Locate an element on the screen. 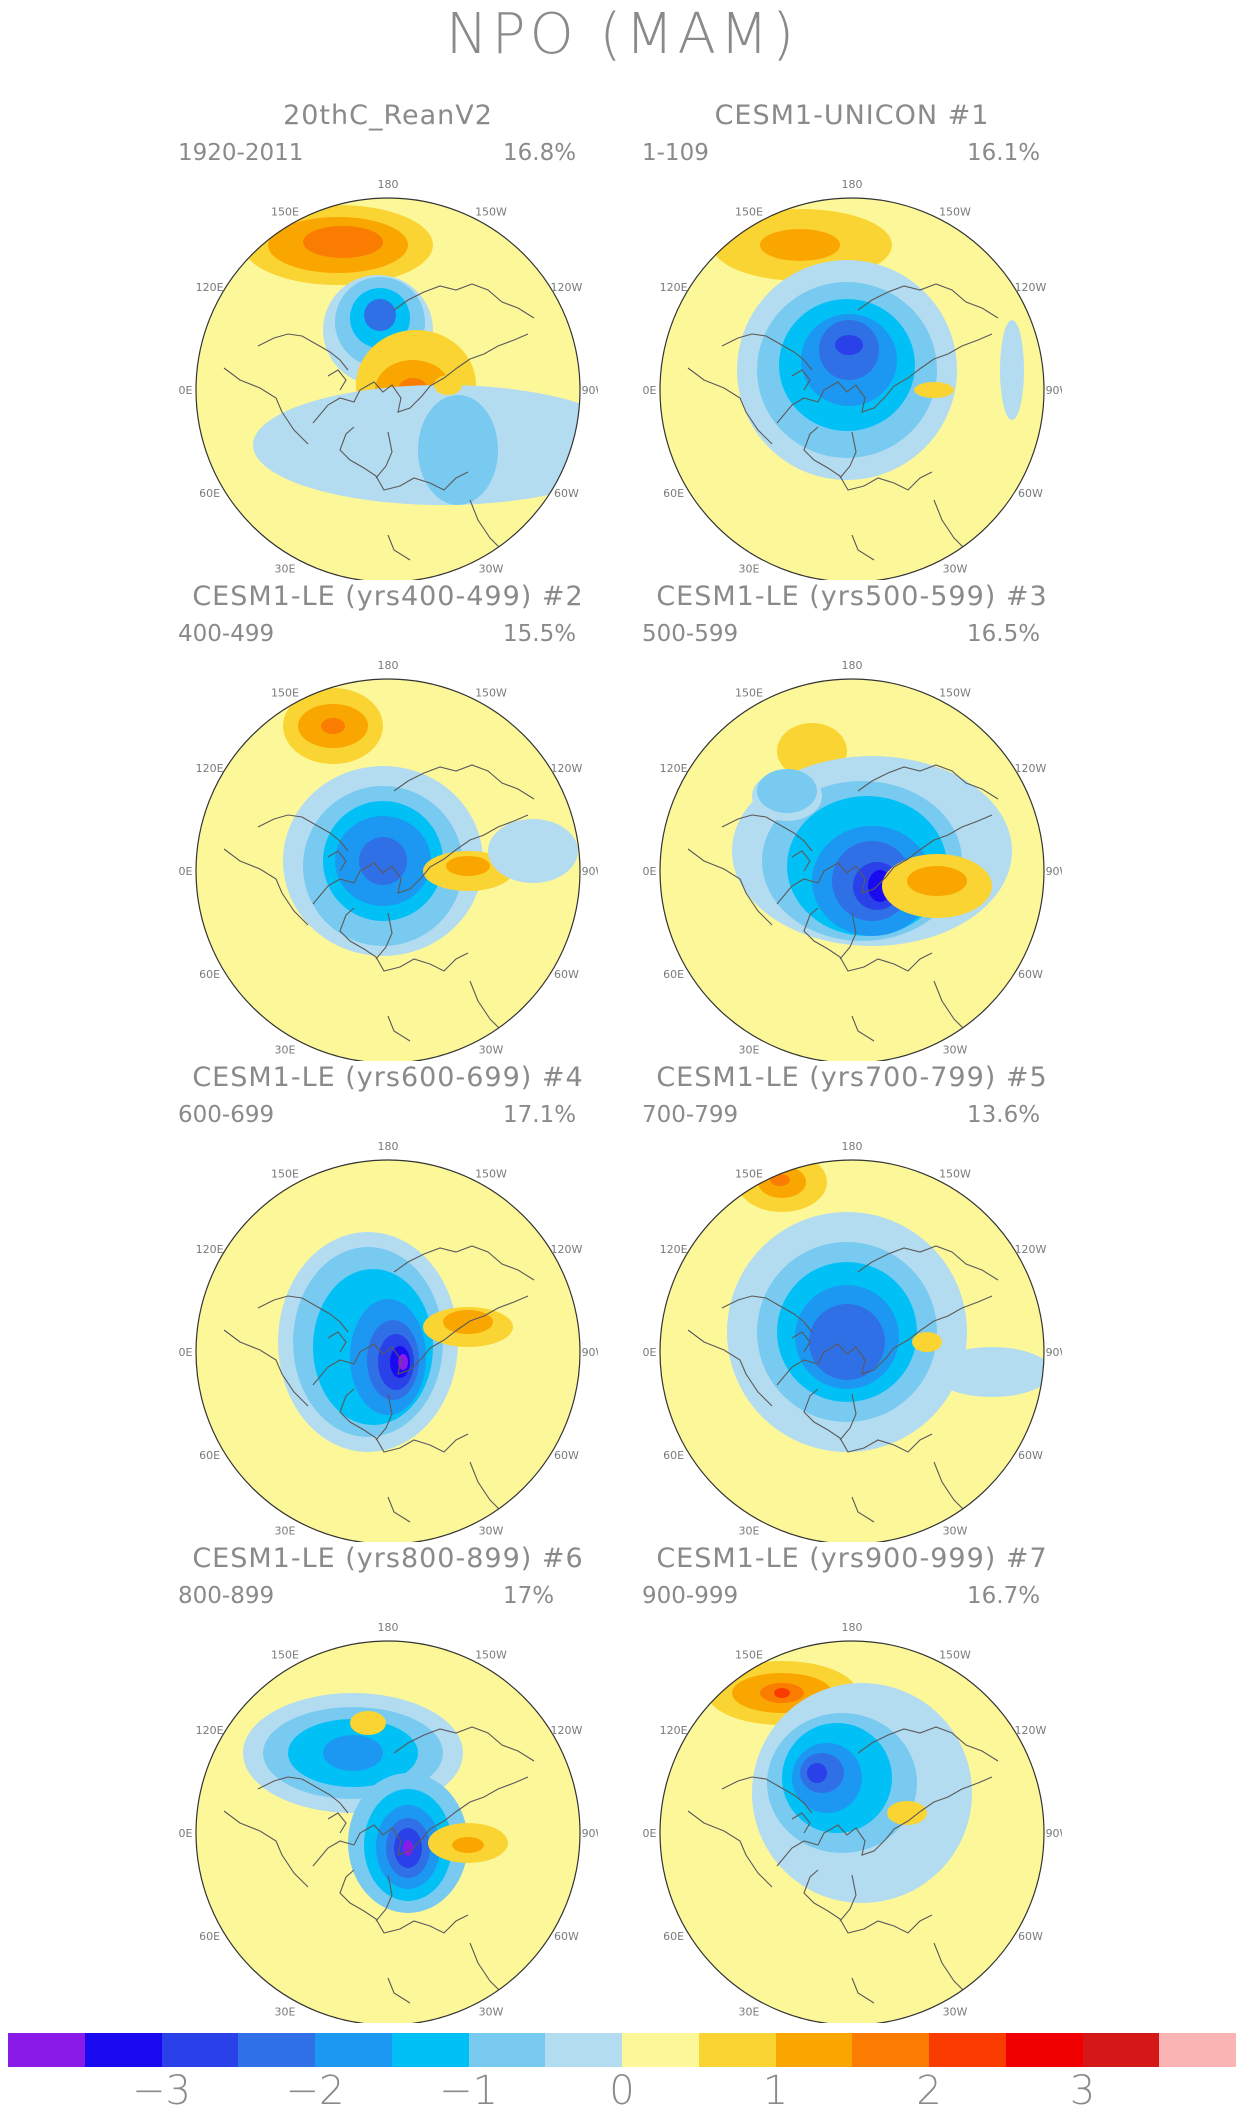 The height and width of the screenshot is (2114, 1244). panel-period: 800-899 is located at coordinates (226, 1596).